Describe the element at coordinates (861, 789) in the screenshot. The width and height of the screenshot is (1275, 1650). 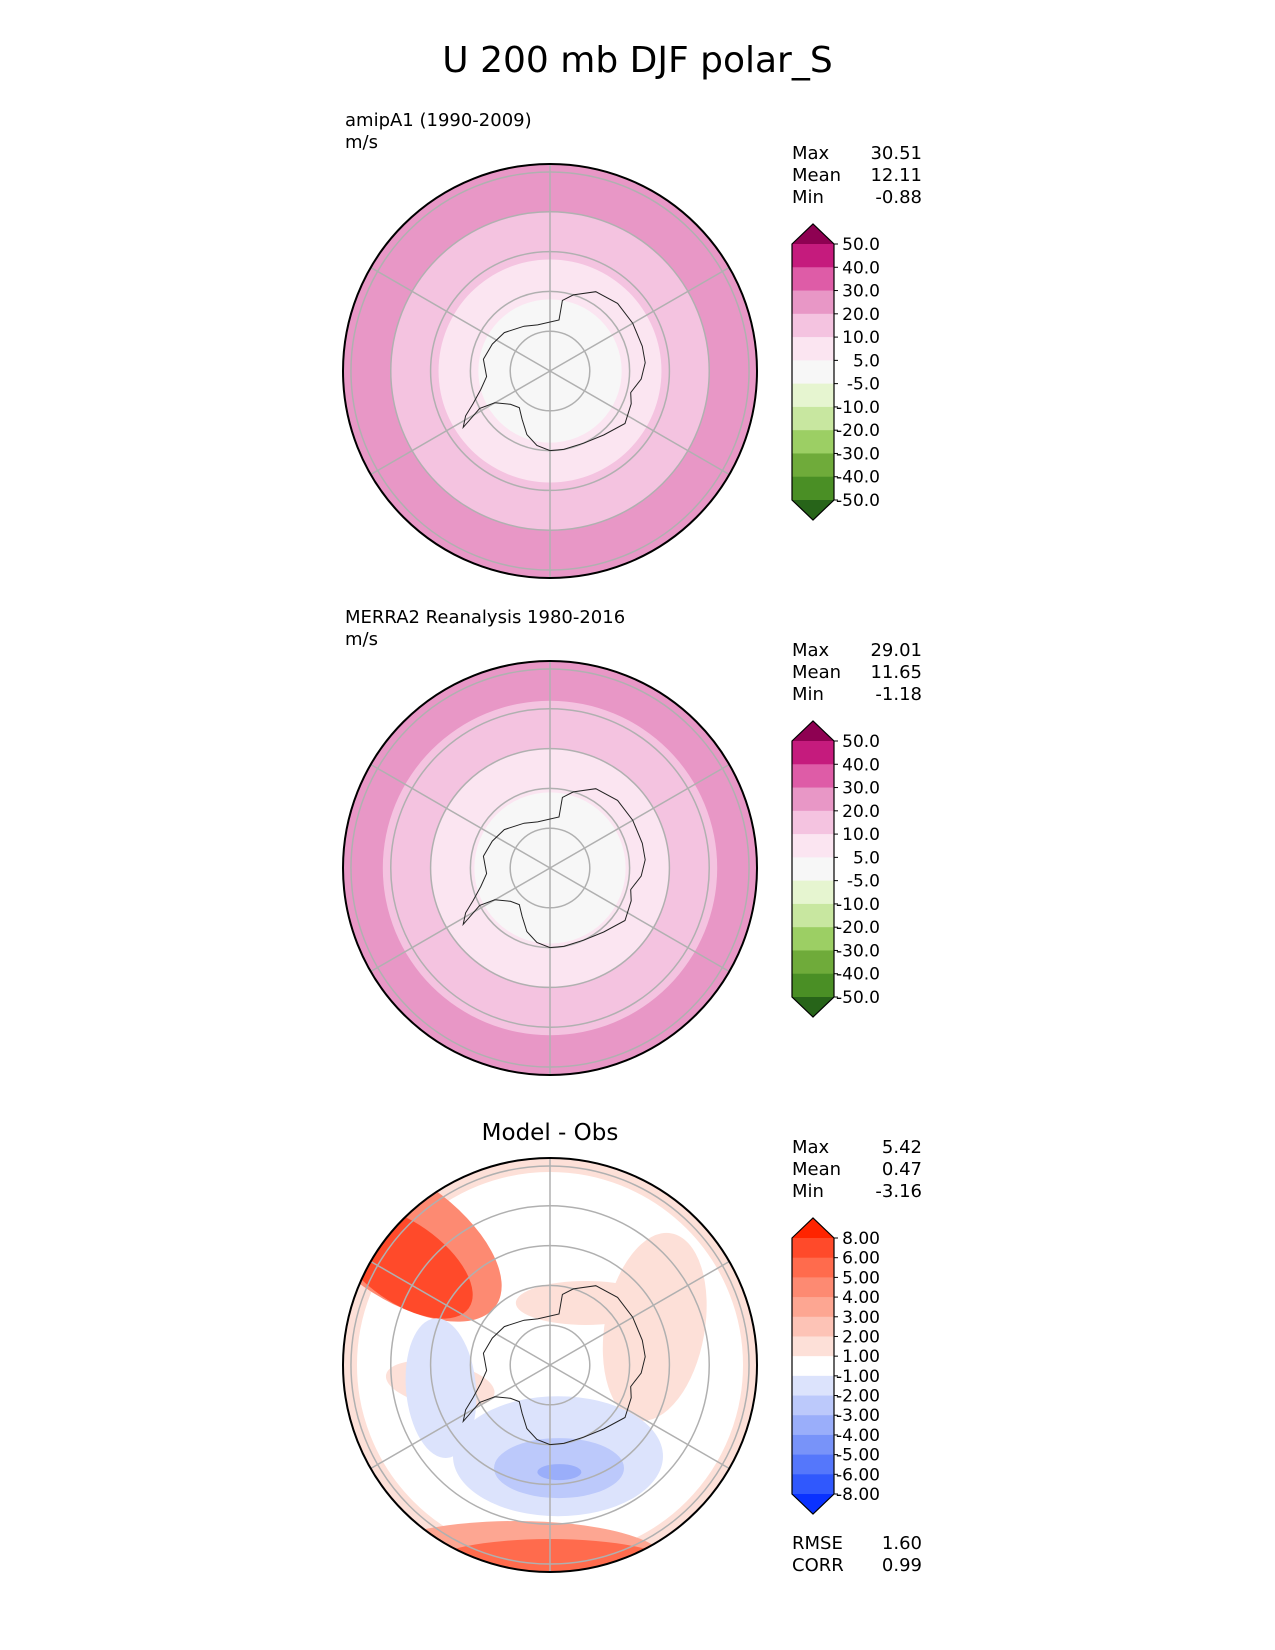
I see `colorbar-tick-label: 30.0` at that location.